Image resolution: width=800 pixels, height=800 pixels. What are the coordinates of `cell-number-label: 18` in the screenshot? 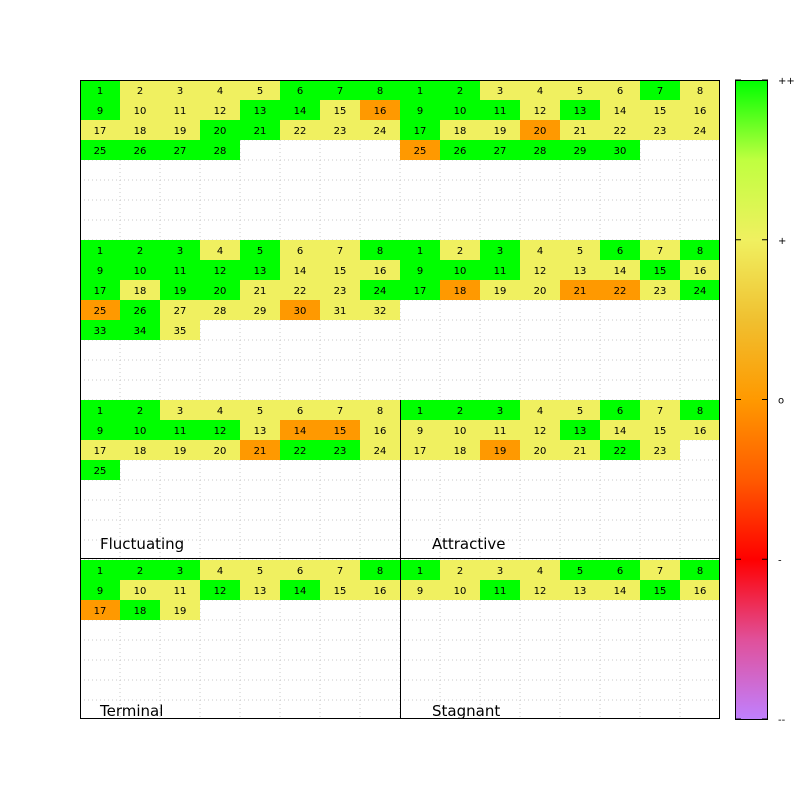 It's located at (140, 451).